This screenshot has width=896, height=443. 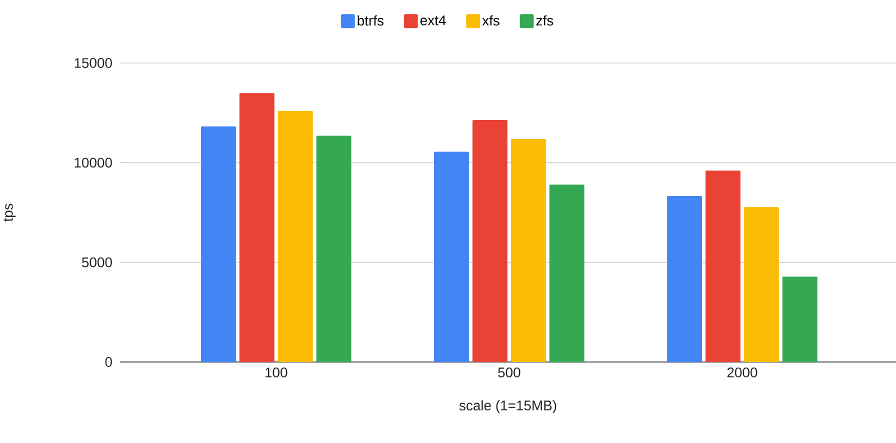 What do you see at coordinates (545, 20) in the screenshot?
I see `legend-label: zfs` at bounding box center [545, 20].